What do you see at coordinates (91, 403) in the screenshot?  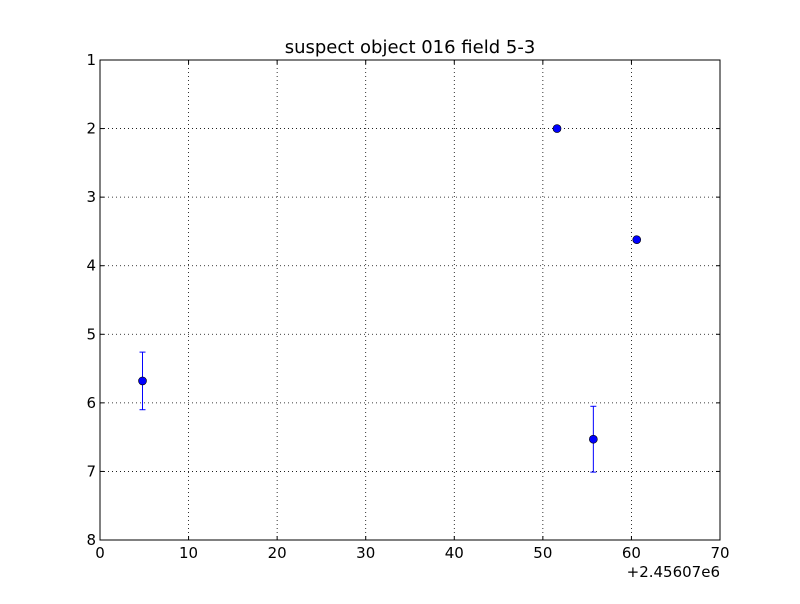 I see `y-tick-label: 6` at bounding box center [91, 403].